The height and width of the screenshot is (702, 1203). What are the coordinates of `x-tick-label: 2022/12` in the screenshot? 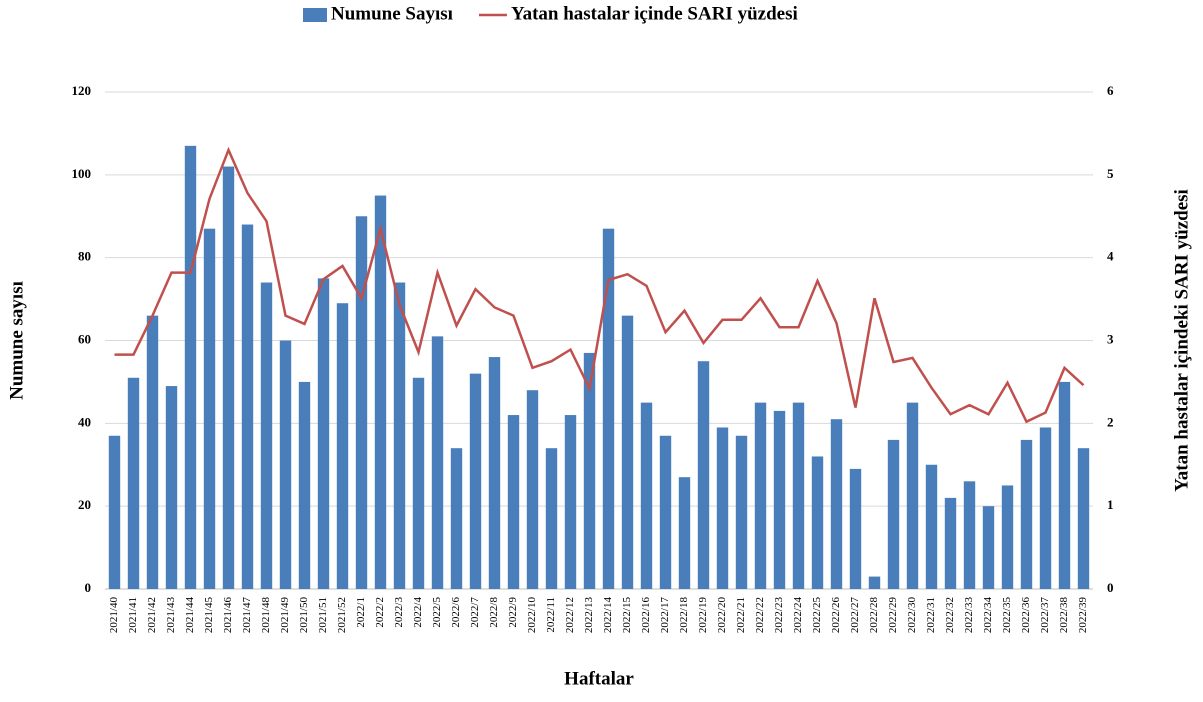 It's located at (570, 615).